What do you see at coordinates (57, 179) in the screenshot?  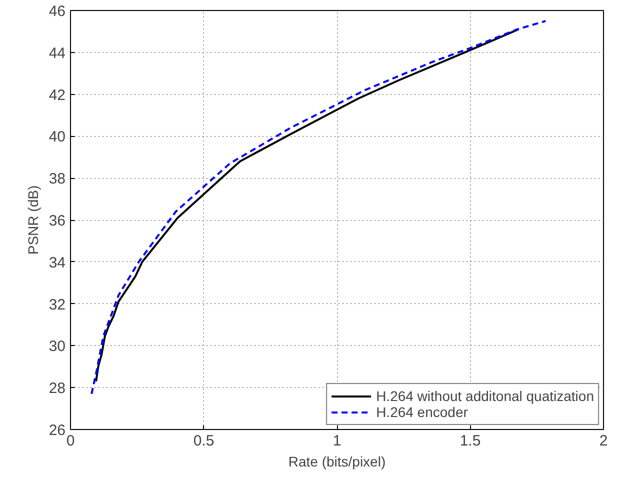 I see `y-tick-label: 38` at bounding box center [57, 179].